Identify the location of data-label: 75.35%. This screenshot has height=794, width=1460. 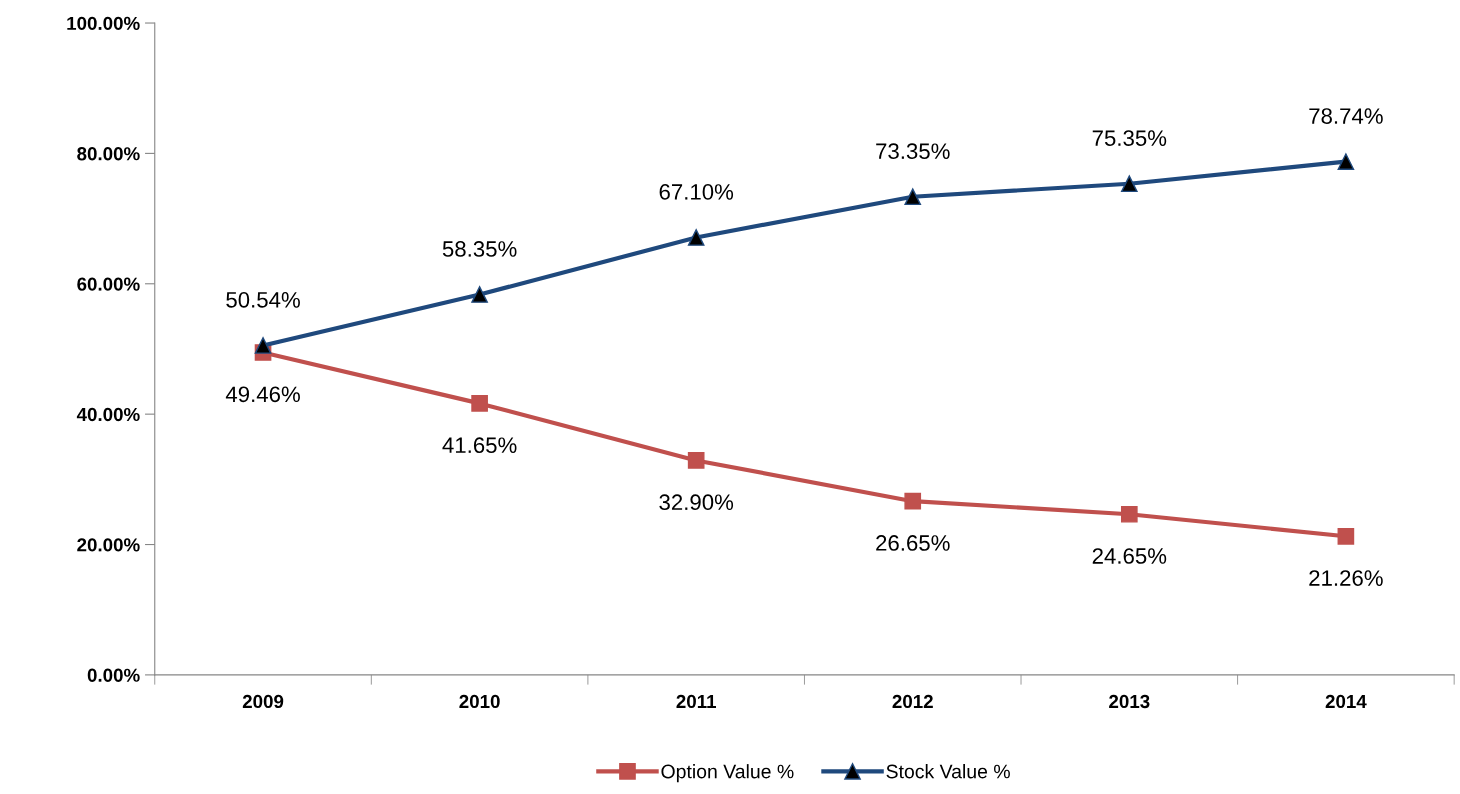
(1129, 138).